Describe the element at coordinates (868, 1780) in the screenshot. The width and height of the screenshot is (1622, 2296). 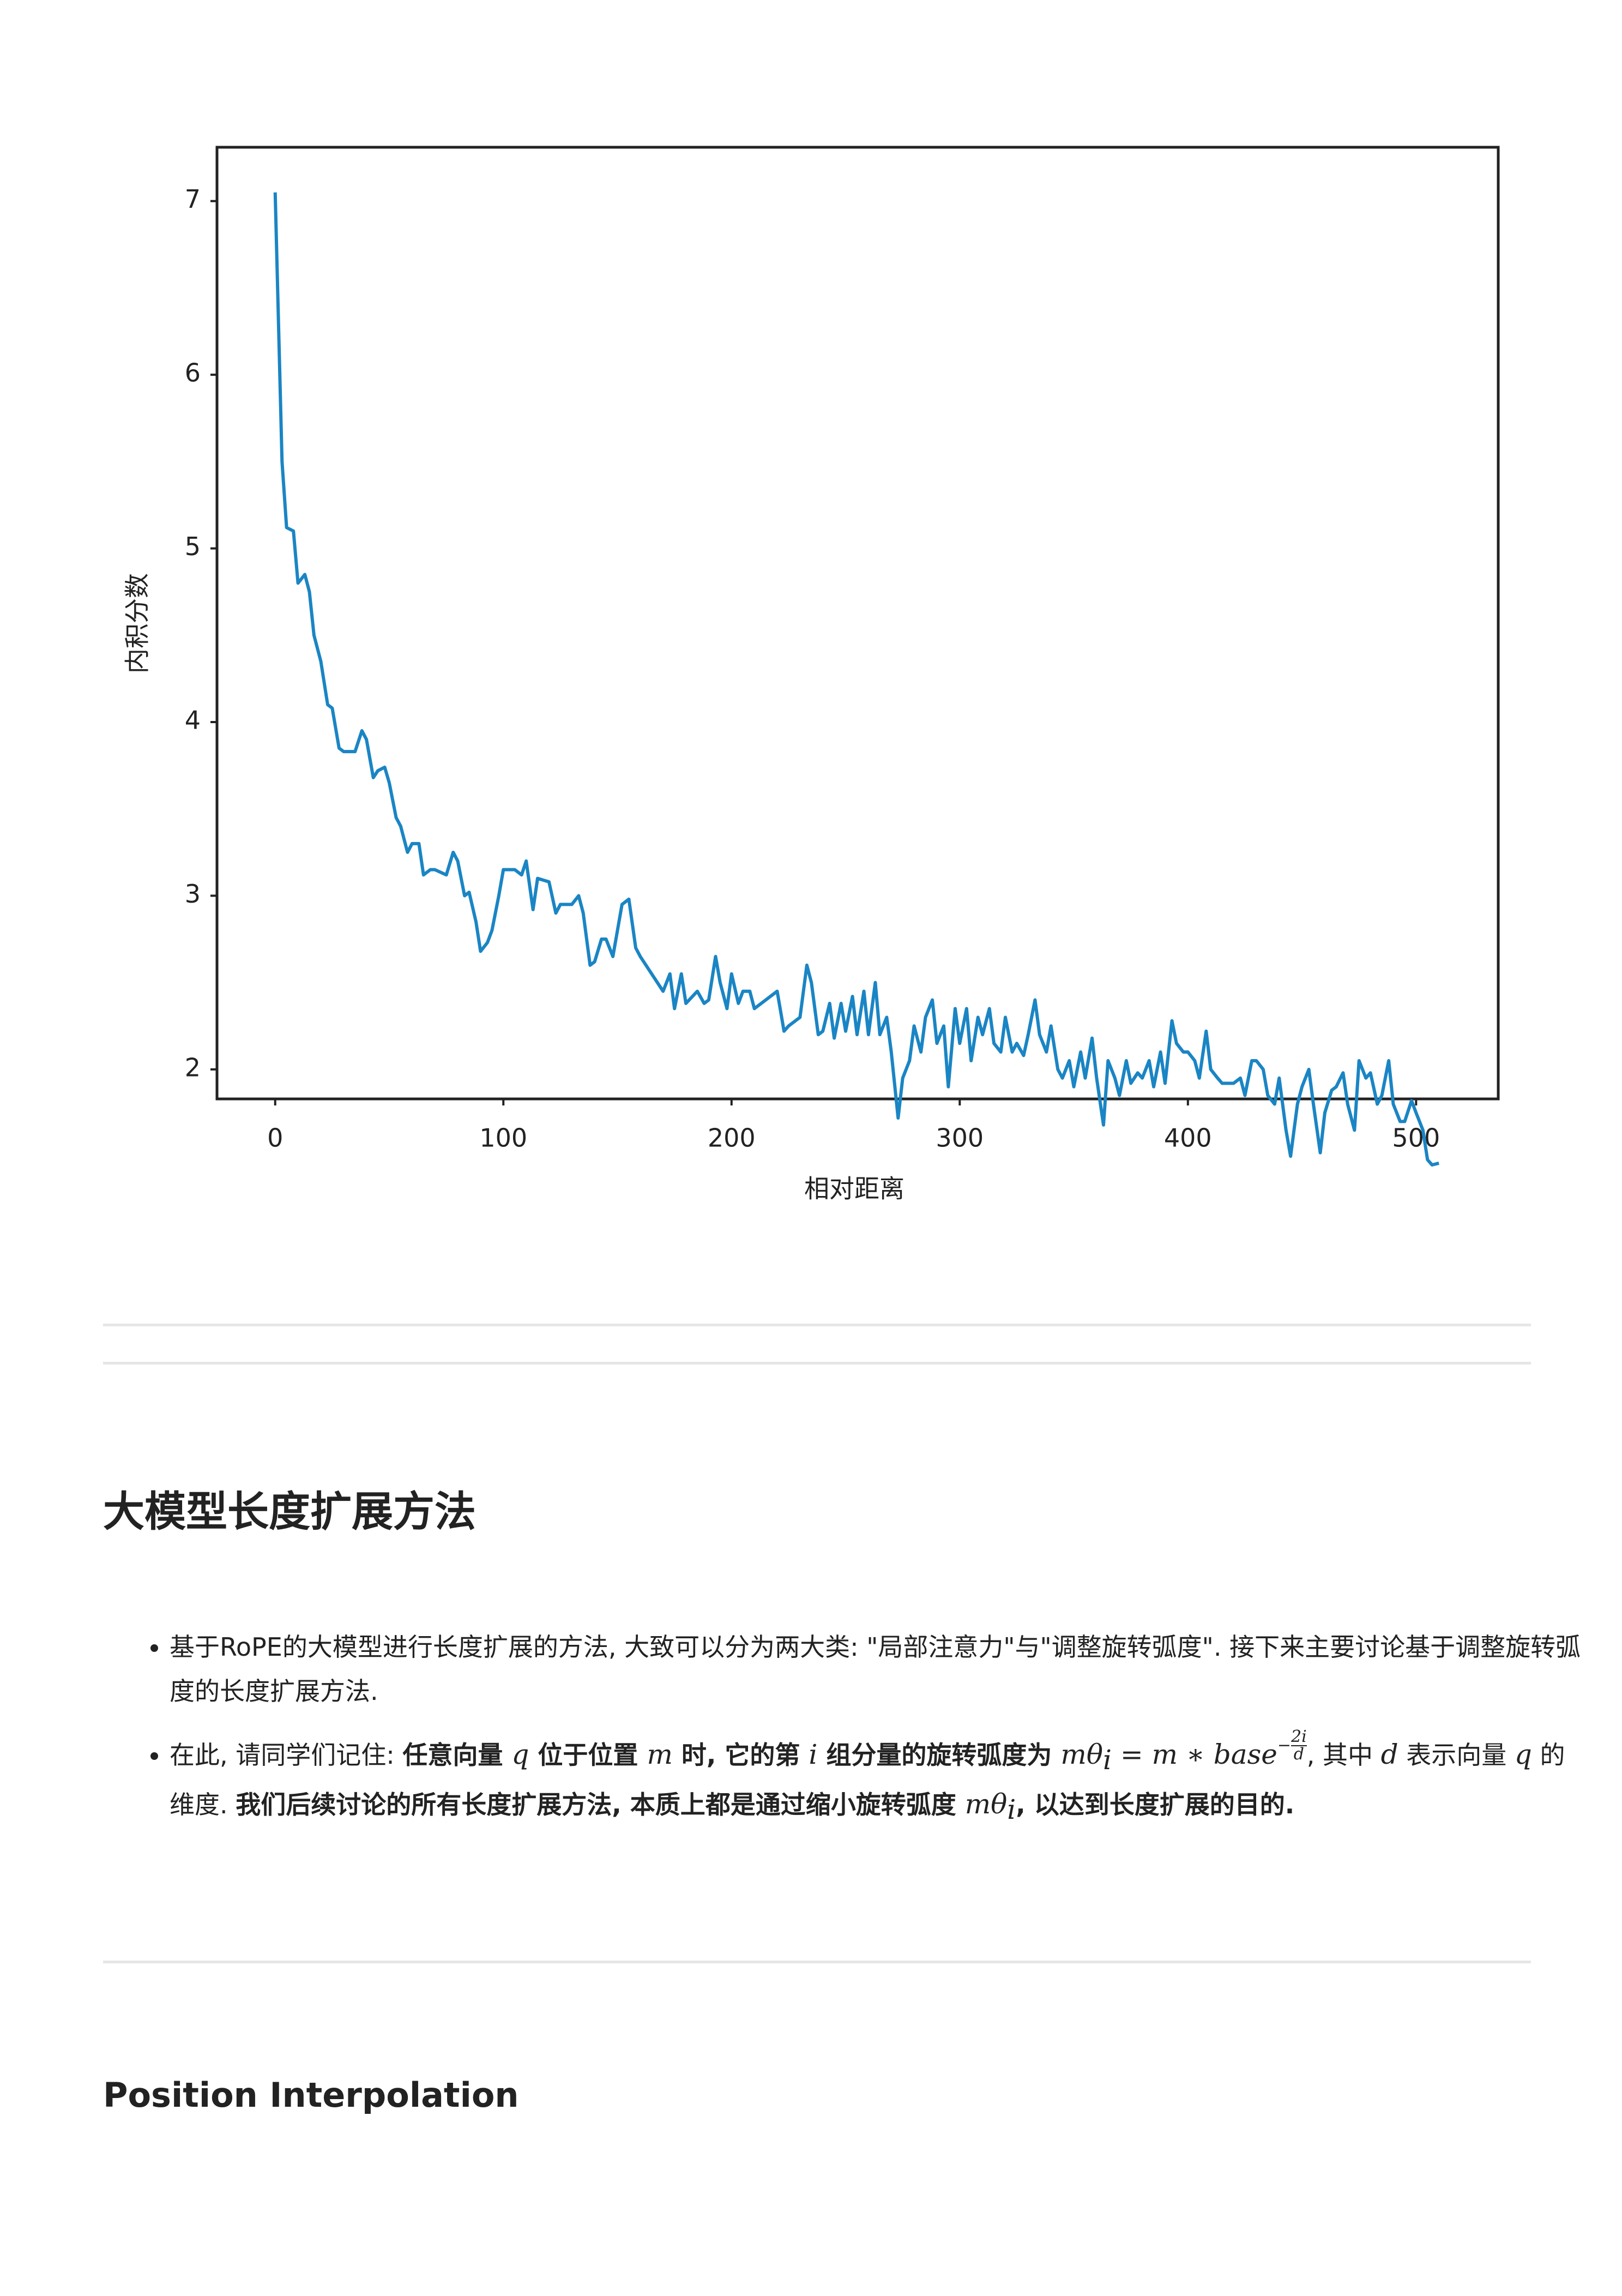
I see `text: 的维度.` at that location.